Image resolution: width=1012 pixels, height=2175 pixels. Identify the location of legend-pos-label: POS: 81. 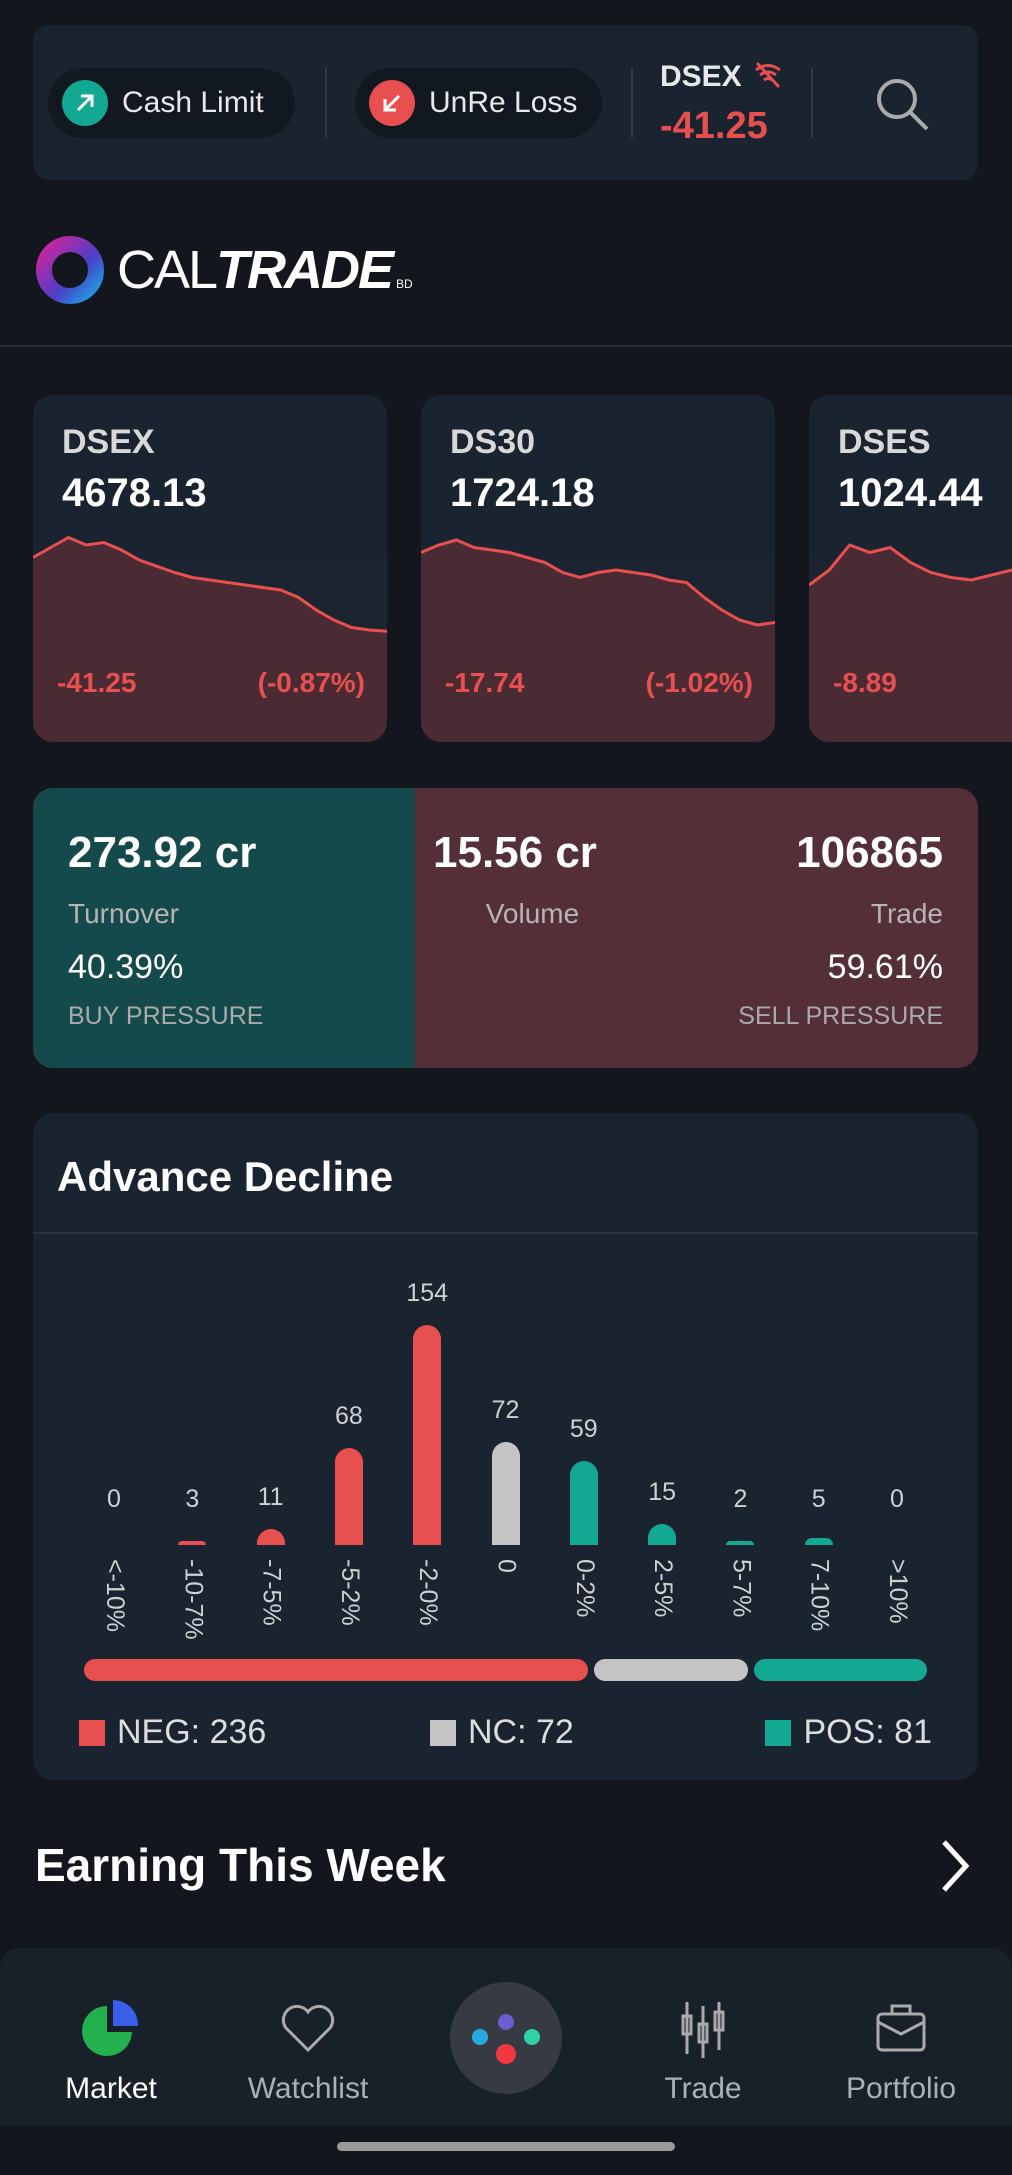
(867, 1732).